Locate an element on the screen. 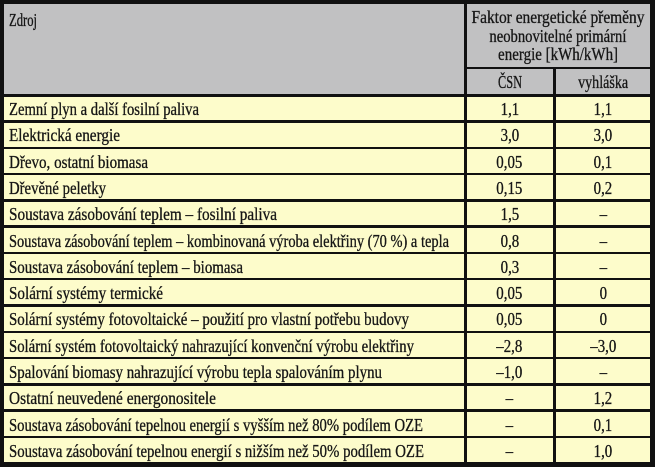 This screenshot has width=655, height=467. row-label: Ostatní neuvedené energonositele is located at coordinates (234, 397).